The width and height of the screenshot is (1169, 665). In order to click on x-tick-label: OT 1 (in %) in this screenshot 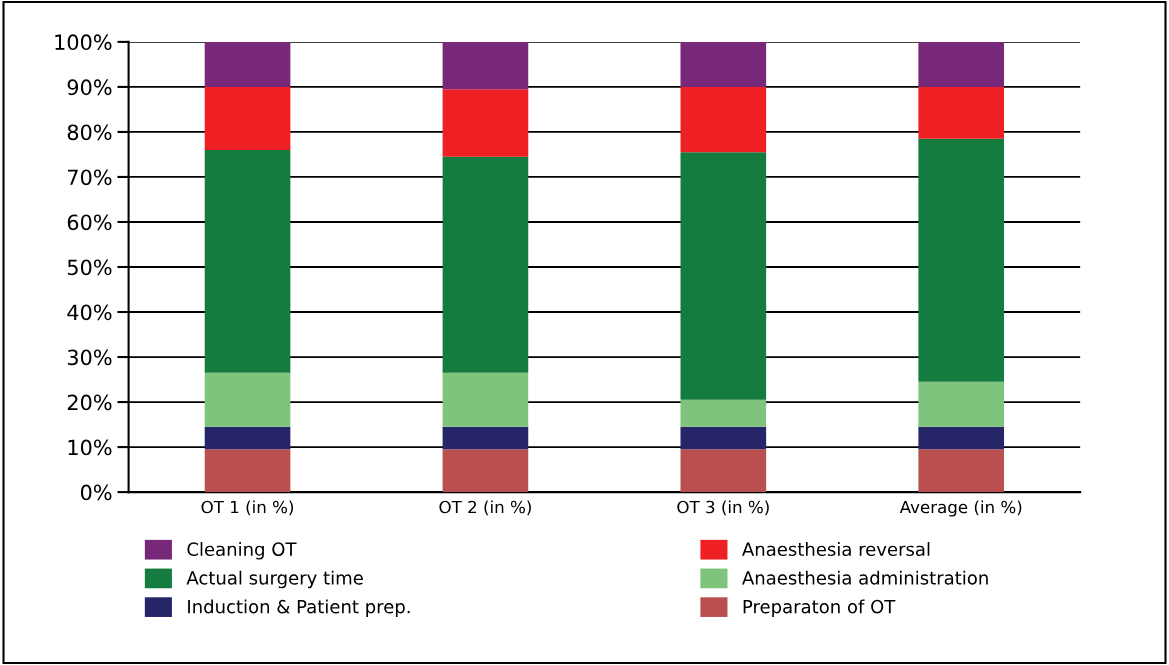, I will do `click(247, 508)`.